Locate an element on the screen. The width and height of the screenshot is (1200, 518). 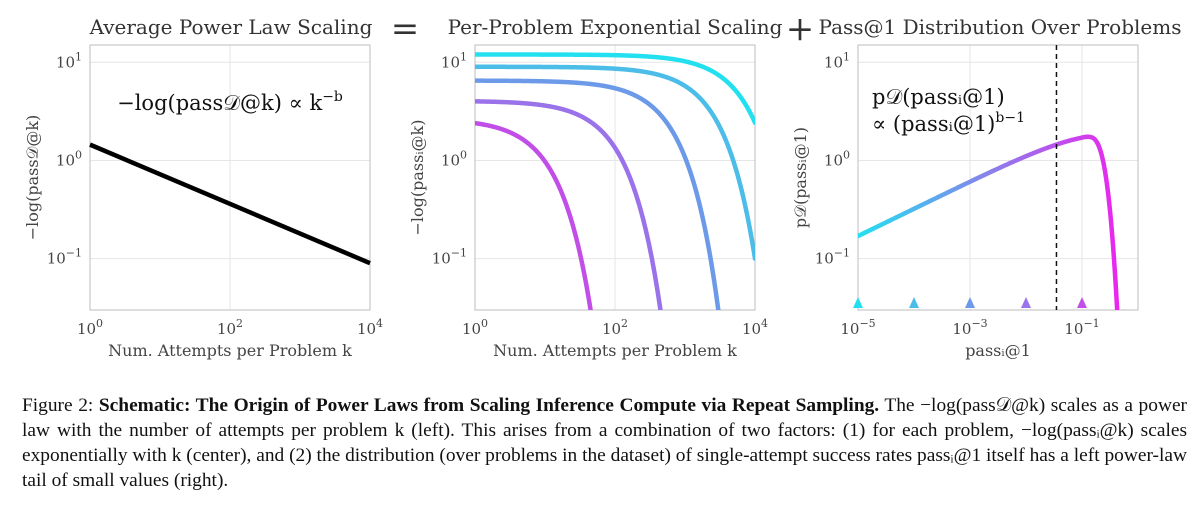
center-ylabel: −log(passᵢ@k) is located at coordinates (417, 178).